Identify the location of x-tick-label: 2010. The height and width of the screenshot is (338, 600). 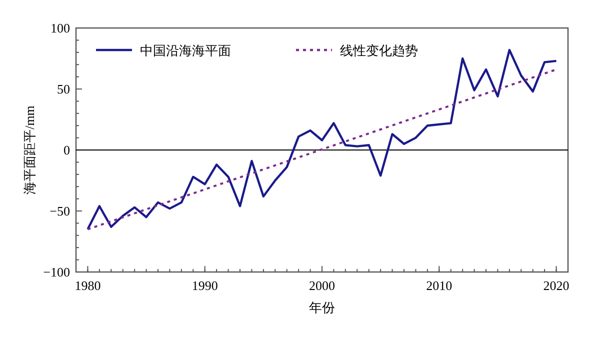
(439, 285).